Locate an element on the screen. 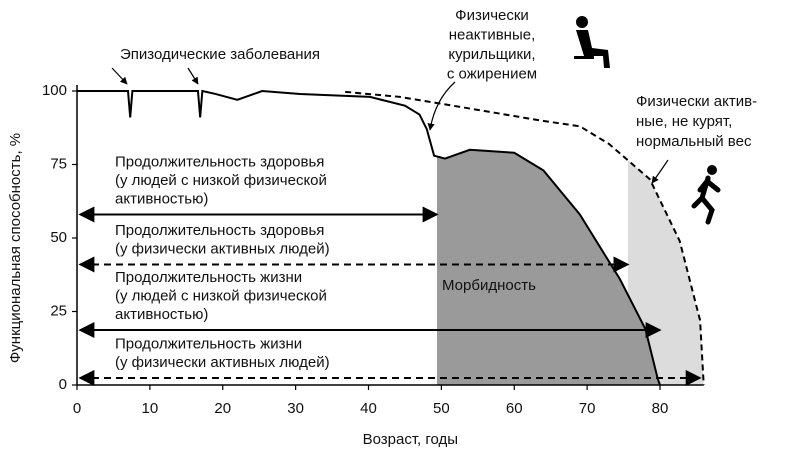 The height and width of the screenshot is (457, 800). area-label: Морбидность is located at coordinates (489, 285).